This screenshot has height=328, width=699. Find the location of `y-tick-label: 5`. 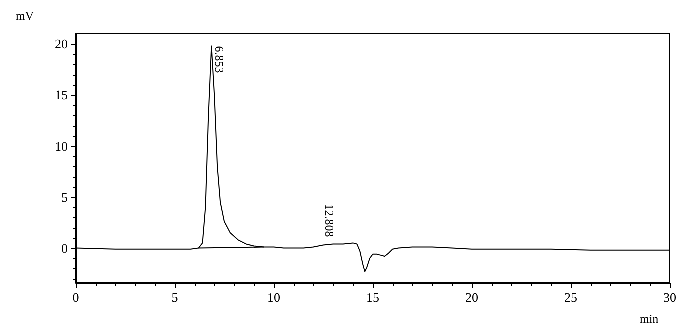

y-tick-label: 5 is located at coordinates (65, 197).